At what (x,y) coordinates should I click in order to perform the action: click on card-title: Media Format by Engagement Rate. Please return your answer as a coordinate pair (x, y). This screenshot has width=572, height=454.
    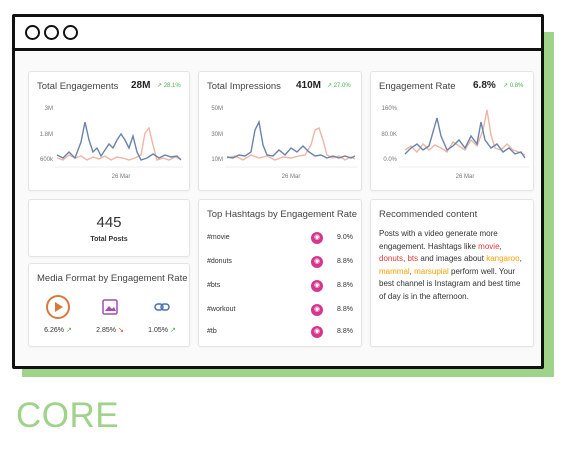
    Looking at the image, I should click on (112, 278).